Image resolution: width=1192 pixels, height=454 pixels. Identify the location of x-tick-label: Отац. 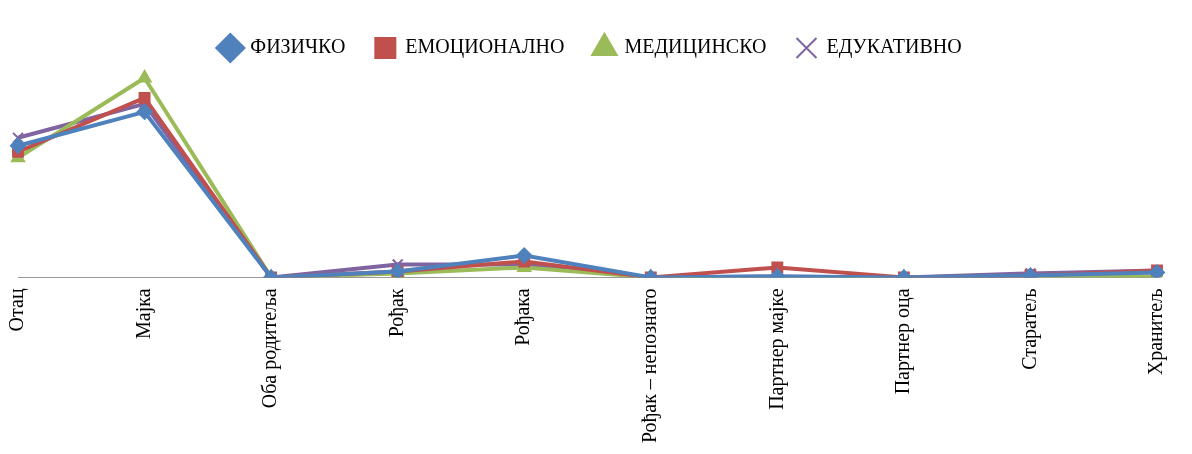
(17, 310).